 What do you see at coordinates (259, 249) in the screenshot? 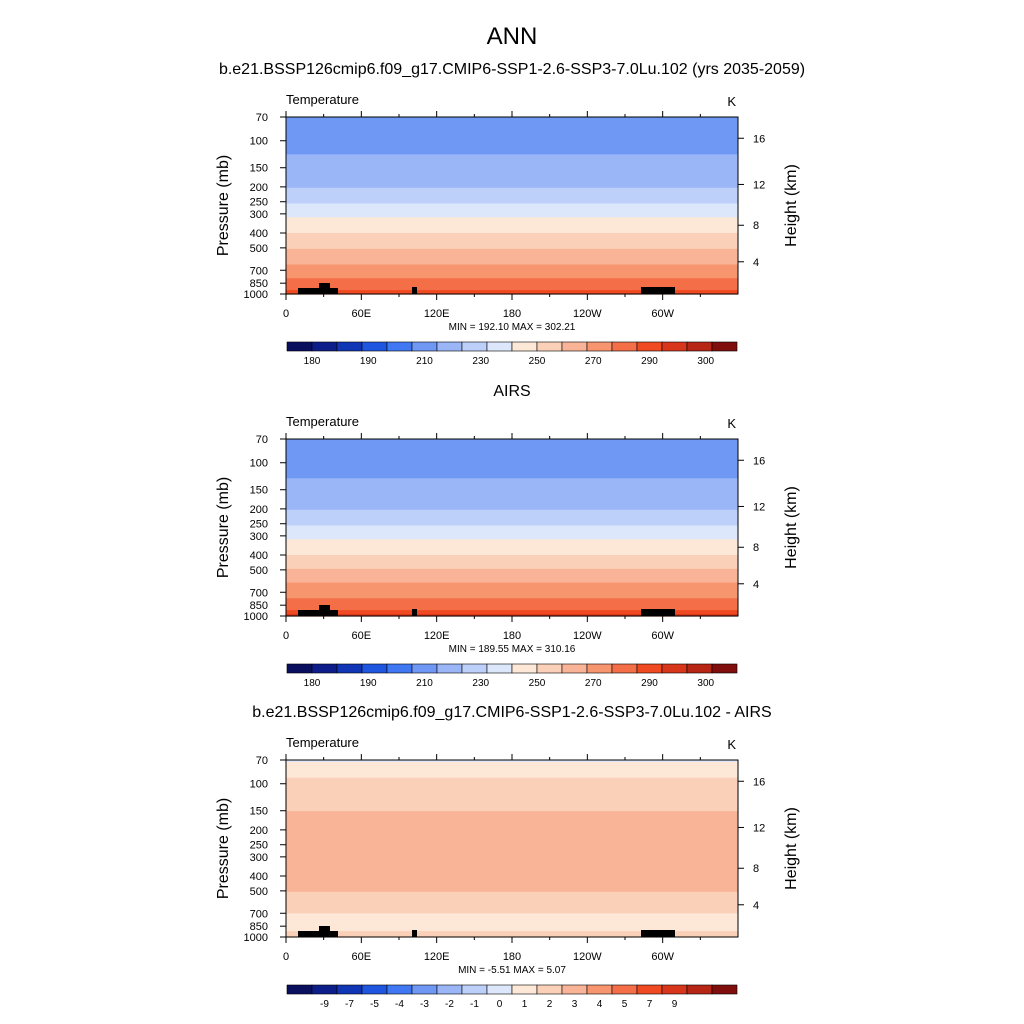
I see `y-tick-label: 500` at bounding box center [259, 249].